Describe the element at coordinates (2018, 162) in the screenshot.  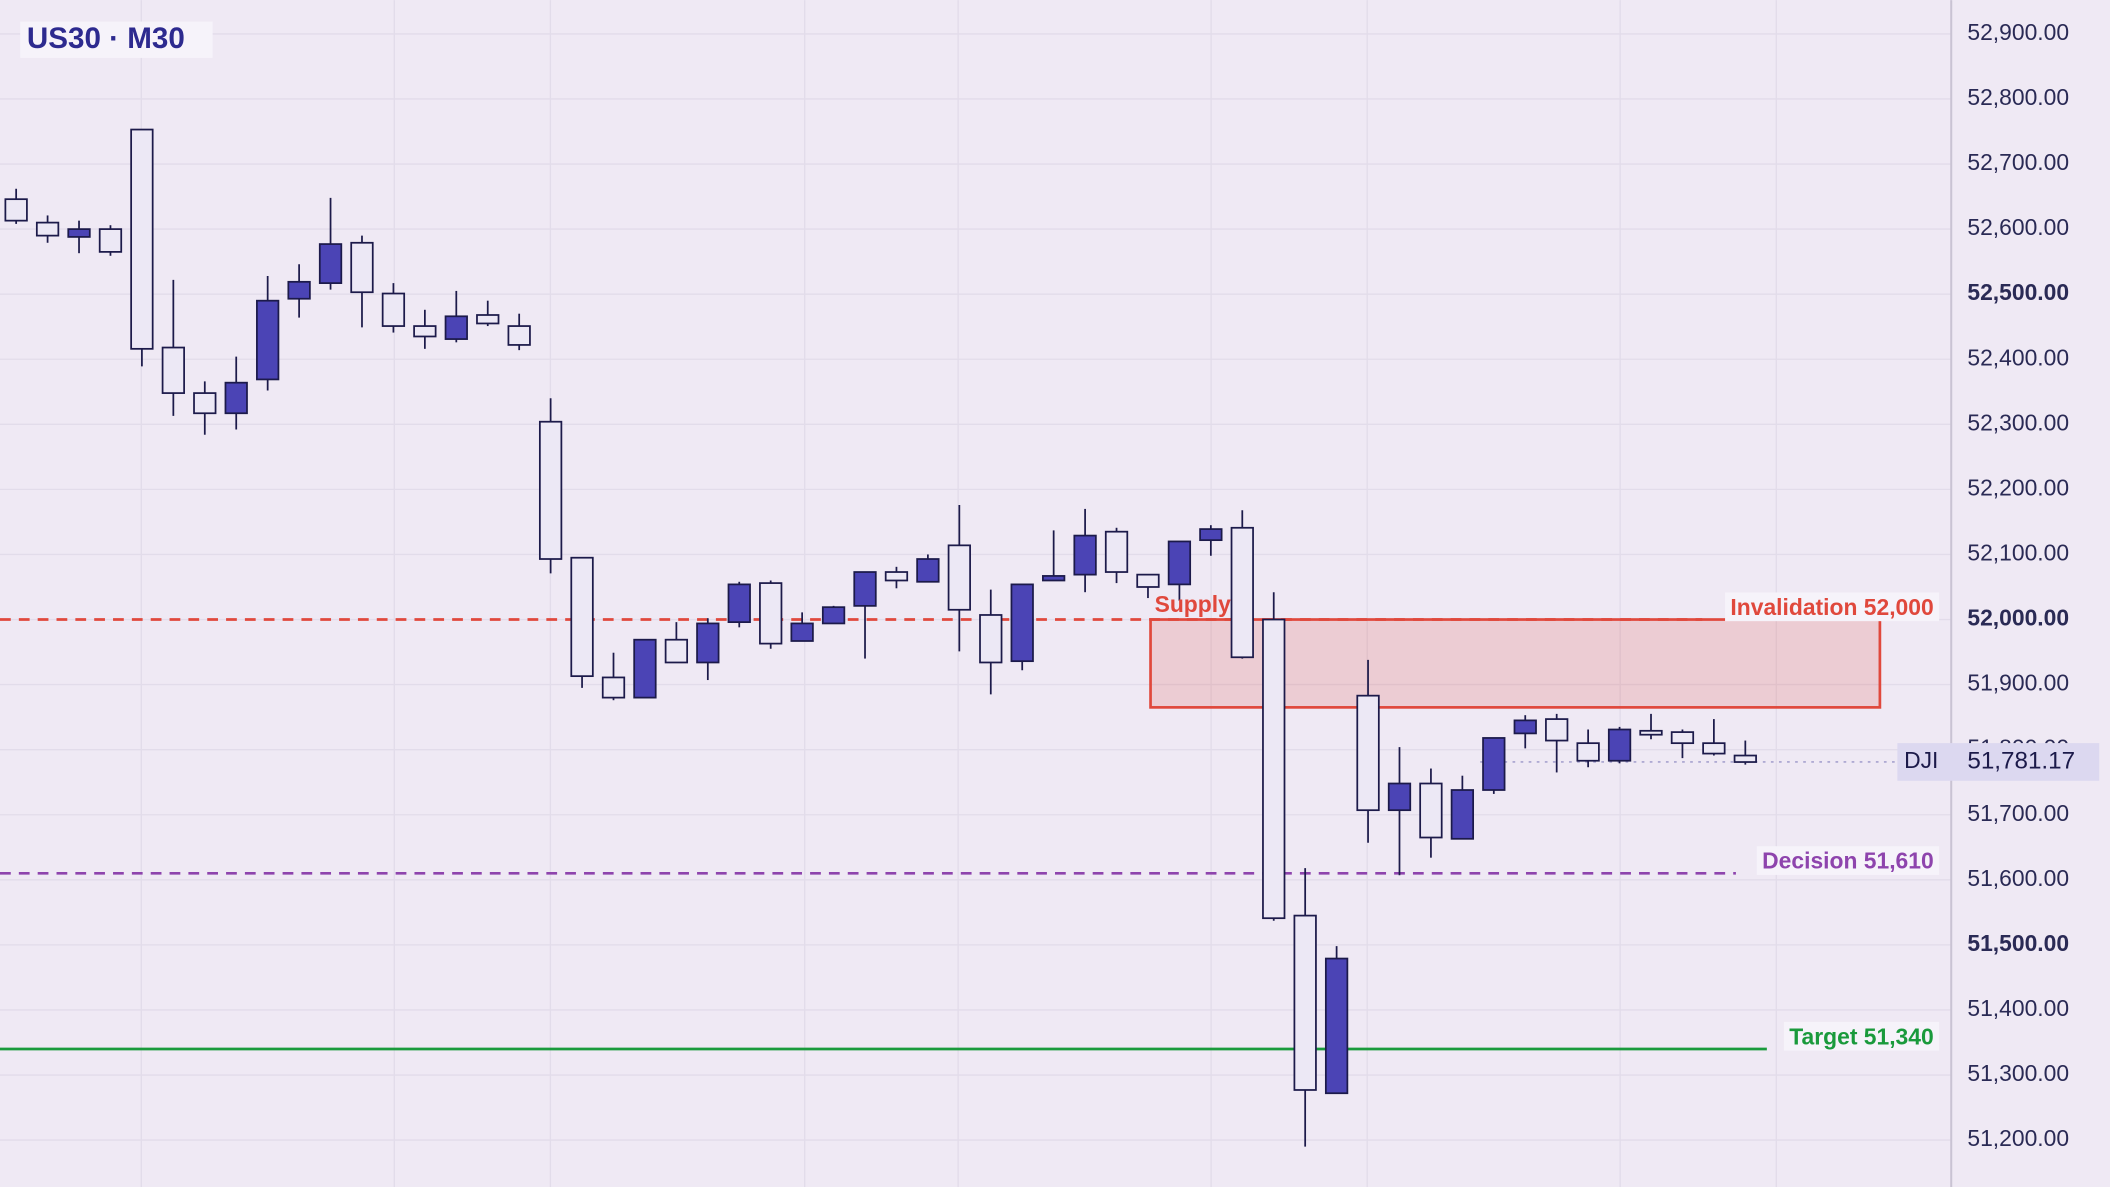
I see `y-tick-label: 52,700.00` at that location.